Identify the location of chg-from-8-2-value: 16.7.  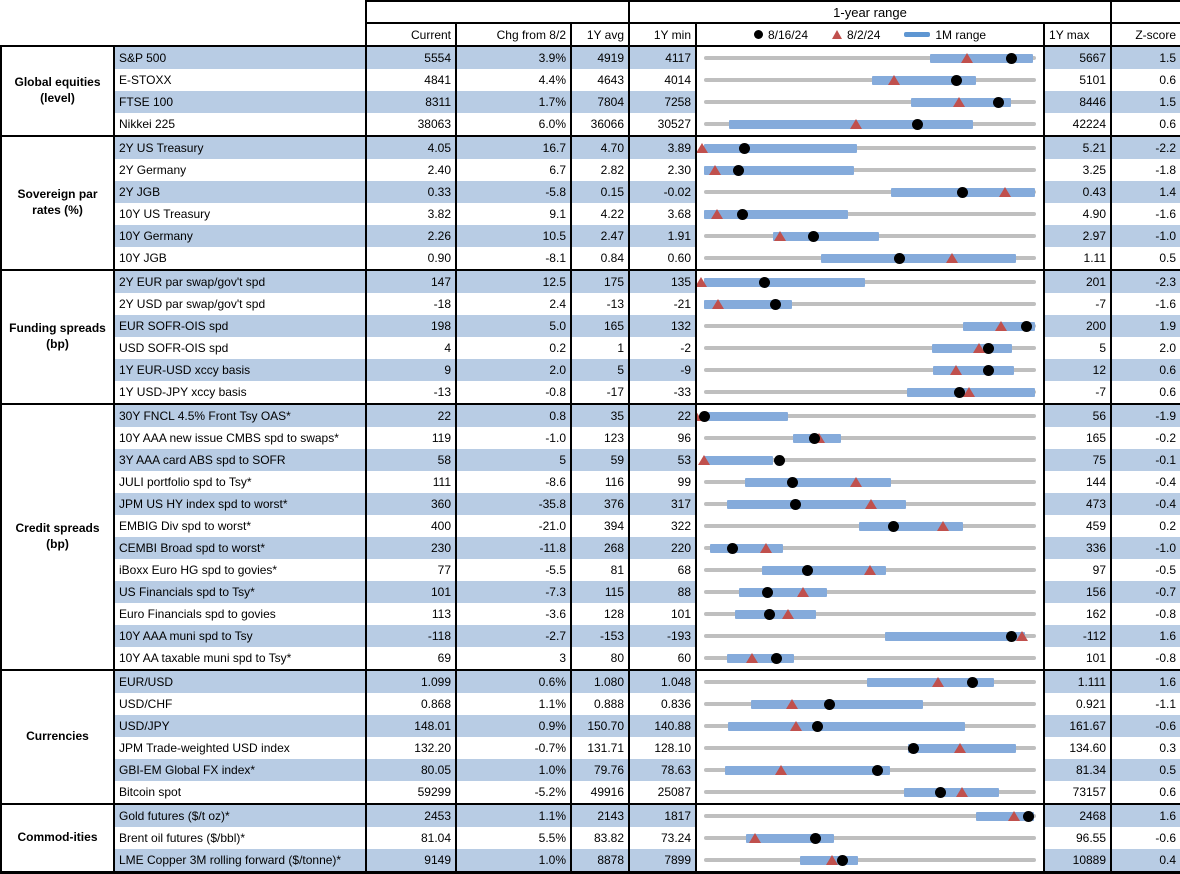
(513, 147).